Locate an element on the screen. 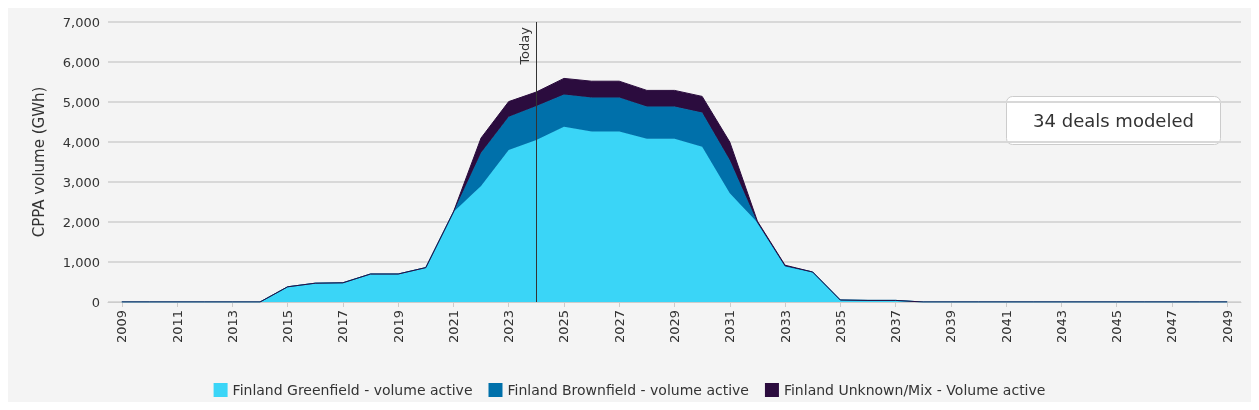 Image resolution: width=1259 pixels, height=410 pixels. x-tick-label: 2011 is located at coordinates (177, 327).